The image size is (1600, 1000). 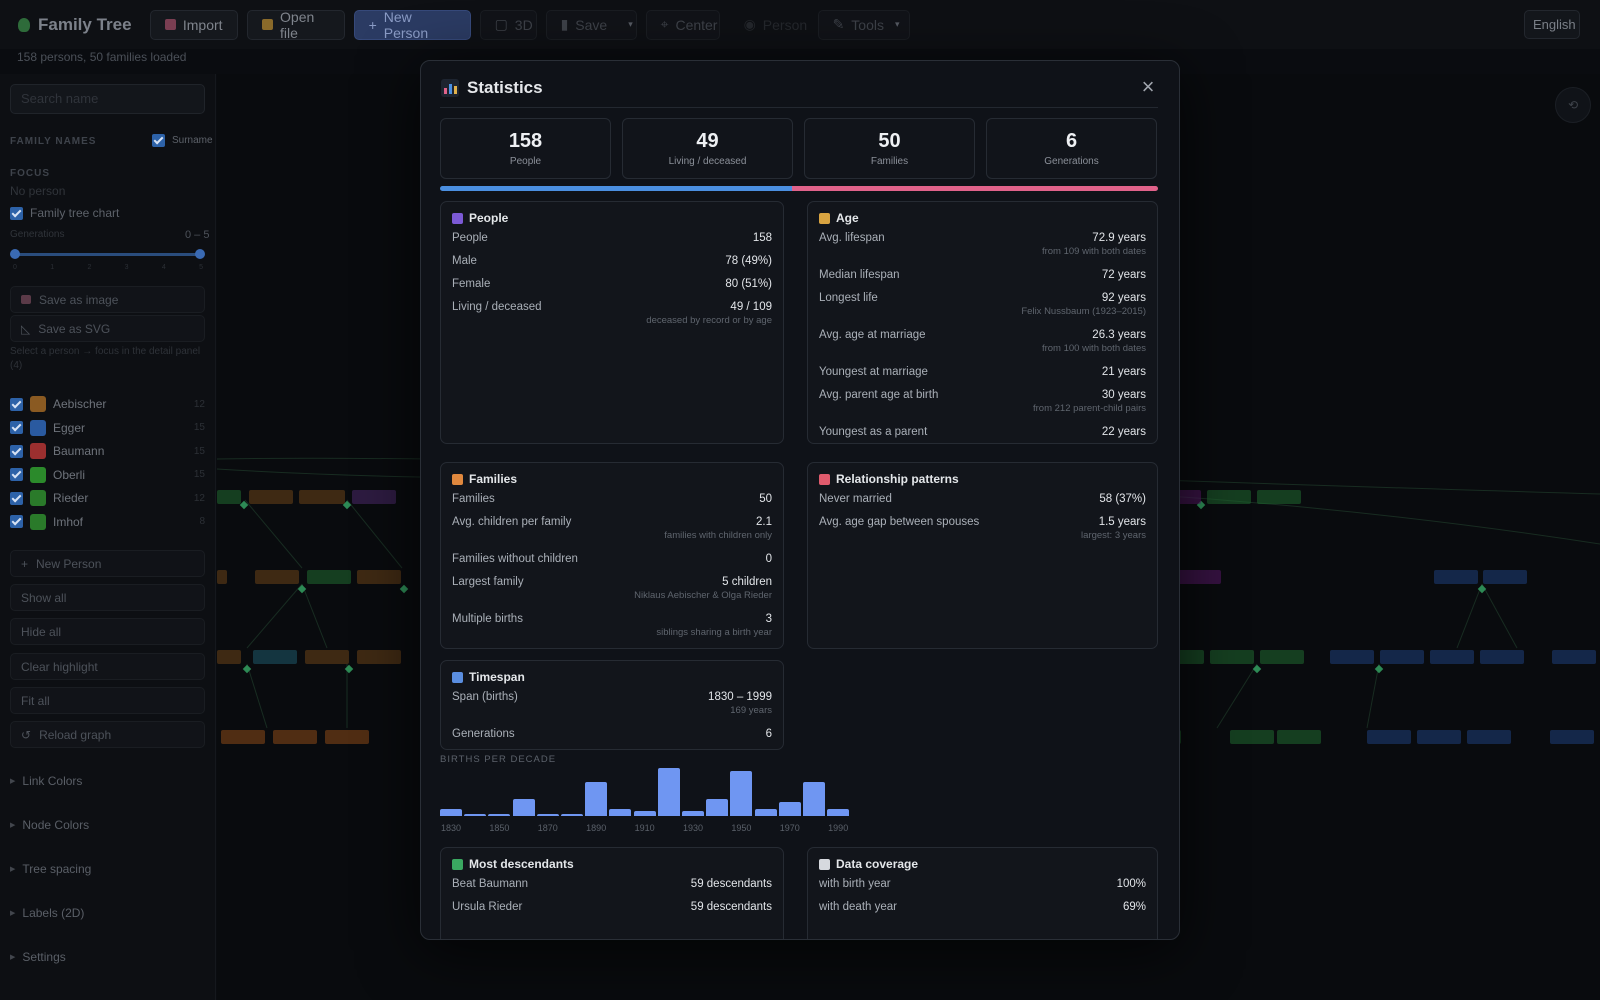 I want to click on reset-view-button: ⟲, so click(x=1573, y=105).